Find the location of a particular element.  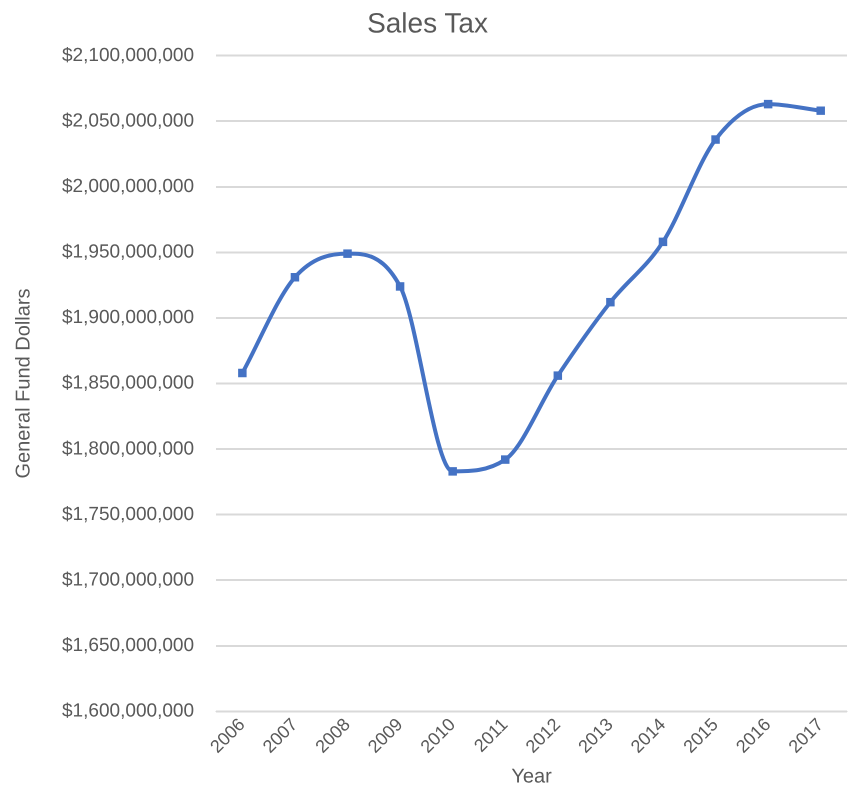

y-tick-label: $1,600,000,000 is located at coordinates (128, 711).